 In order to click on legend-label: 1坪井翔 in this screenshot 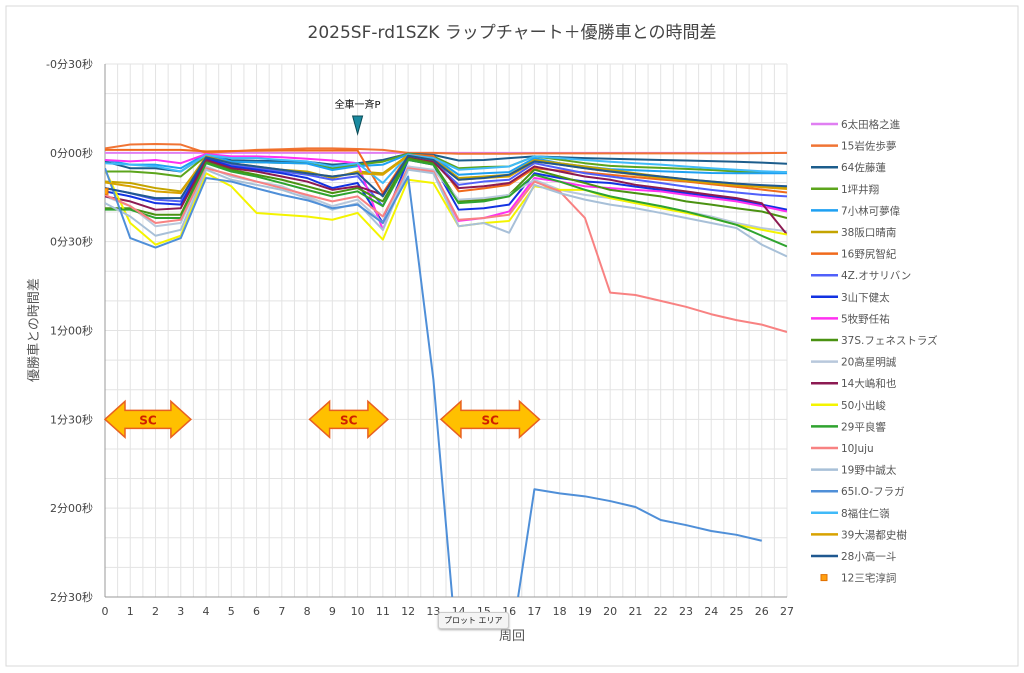, I will do `click(860, 189)`.